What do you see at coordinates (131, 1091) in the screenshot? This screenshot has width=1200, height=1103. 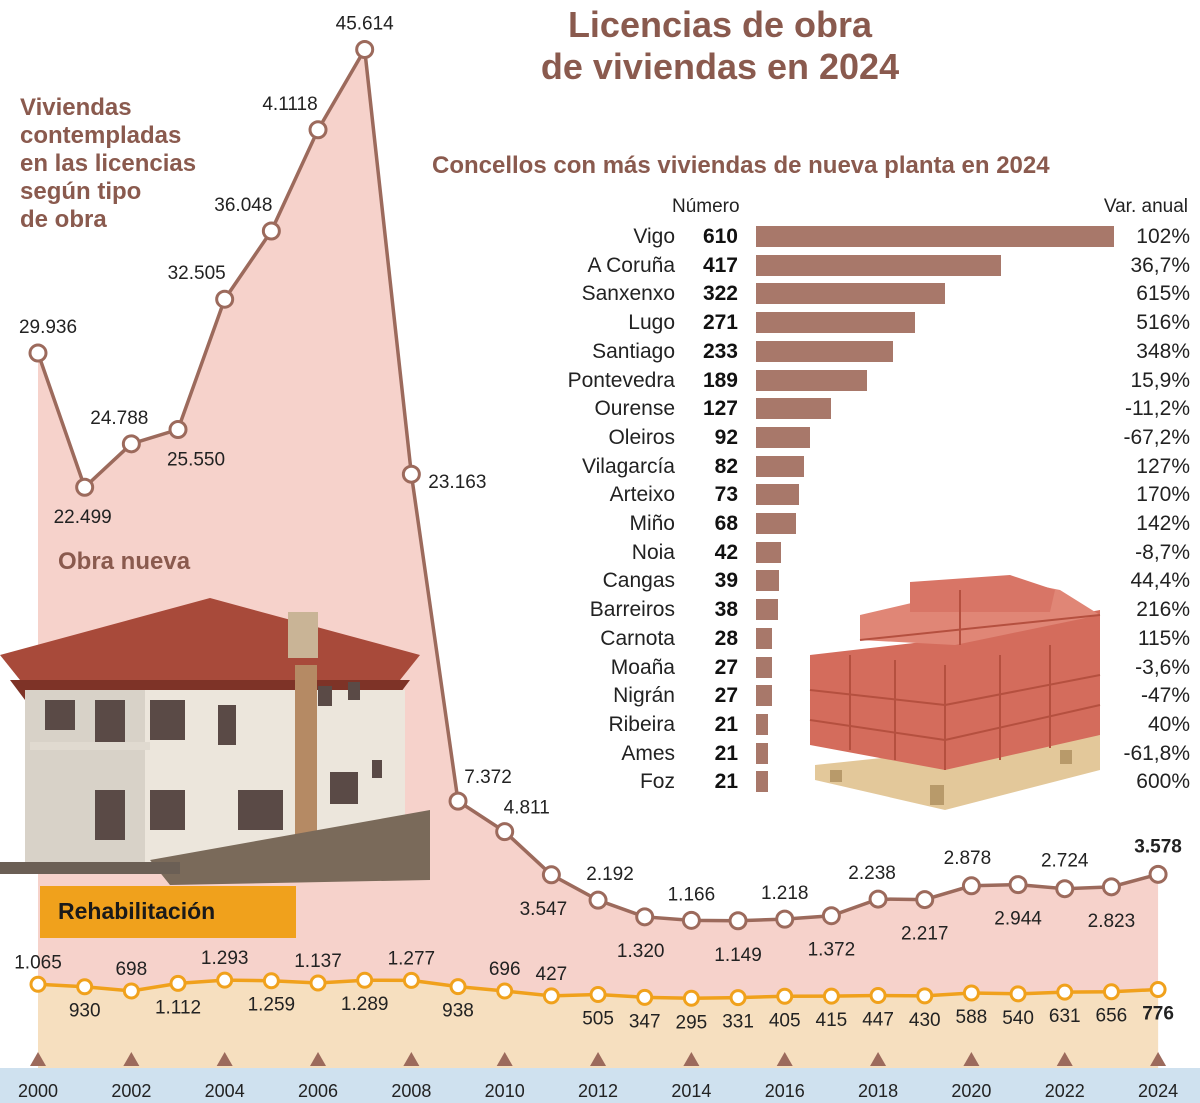 I see `x-tick-label-2002: 2002` at bounding box center [131, 1091].